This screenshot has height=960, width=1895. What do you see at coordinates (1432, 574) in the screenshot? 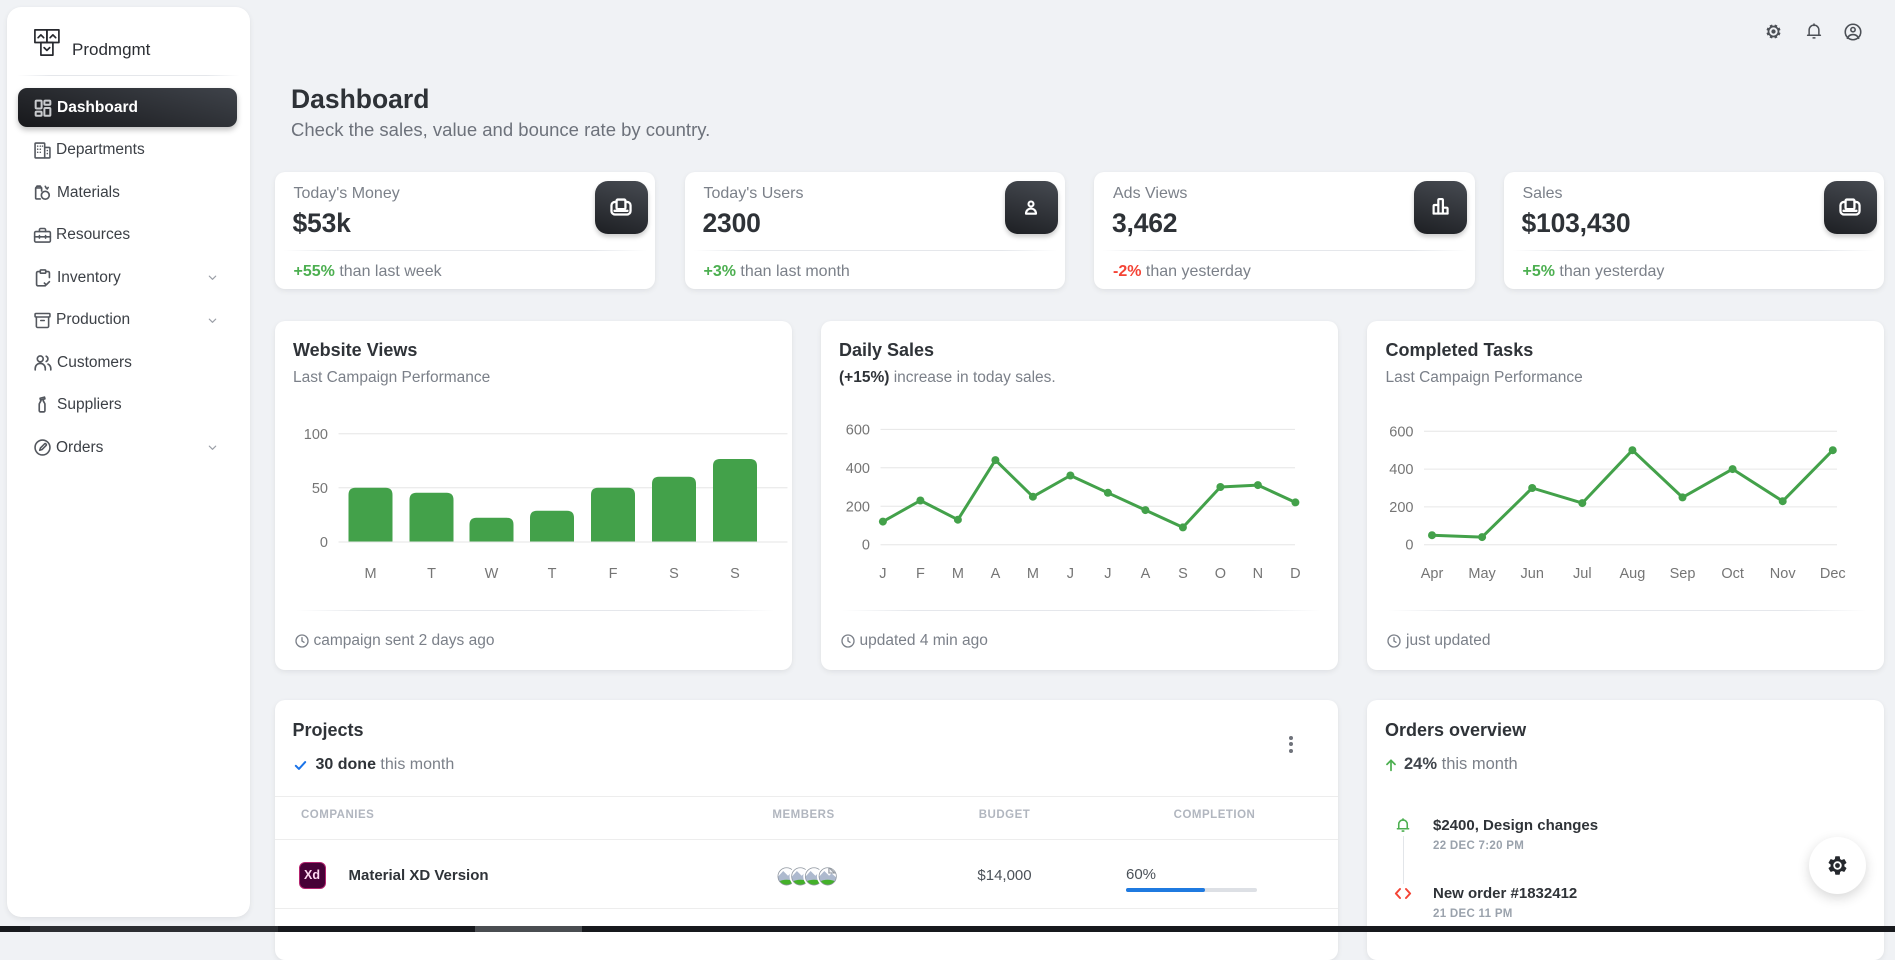
I see `svg-text: Apr` at bounding box center [1432, 574].